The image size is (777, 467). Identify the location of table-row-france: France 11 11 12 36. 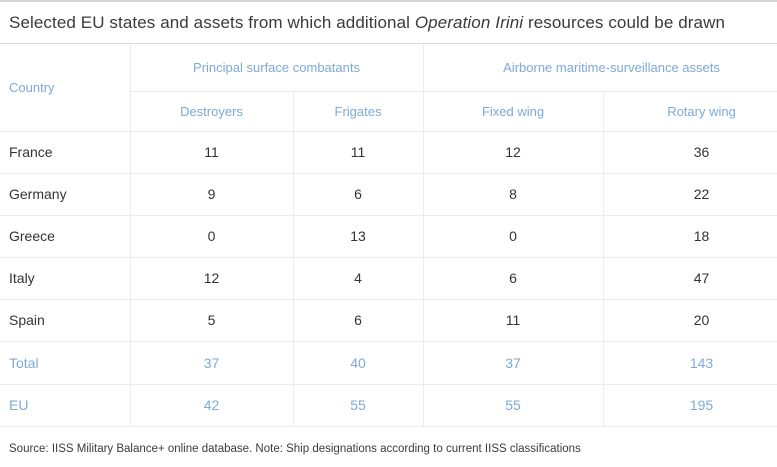
(388, 152).